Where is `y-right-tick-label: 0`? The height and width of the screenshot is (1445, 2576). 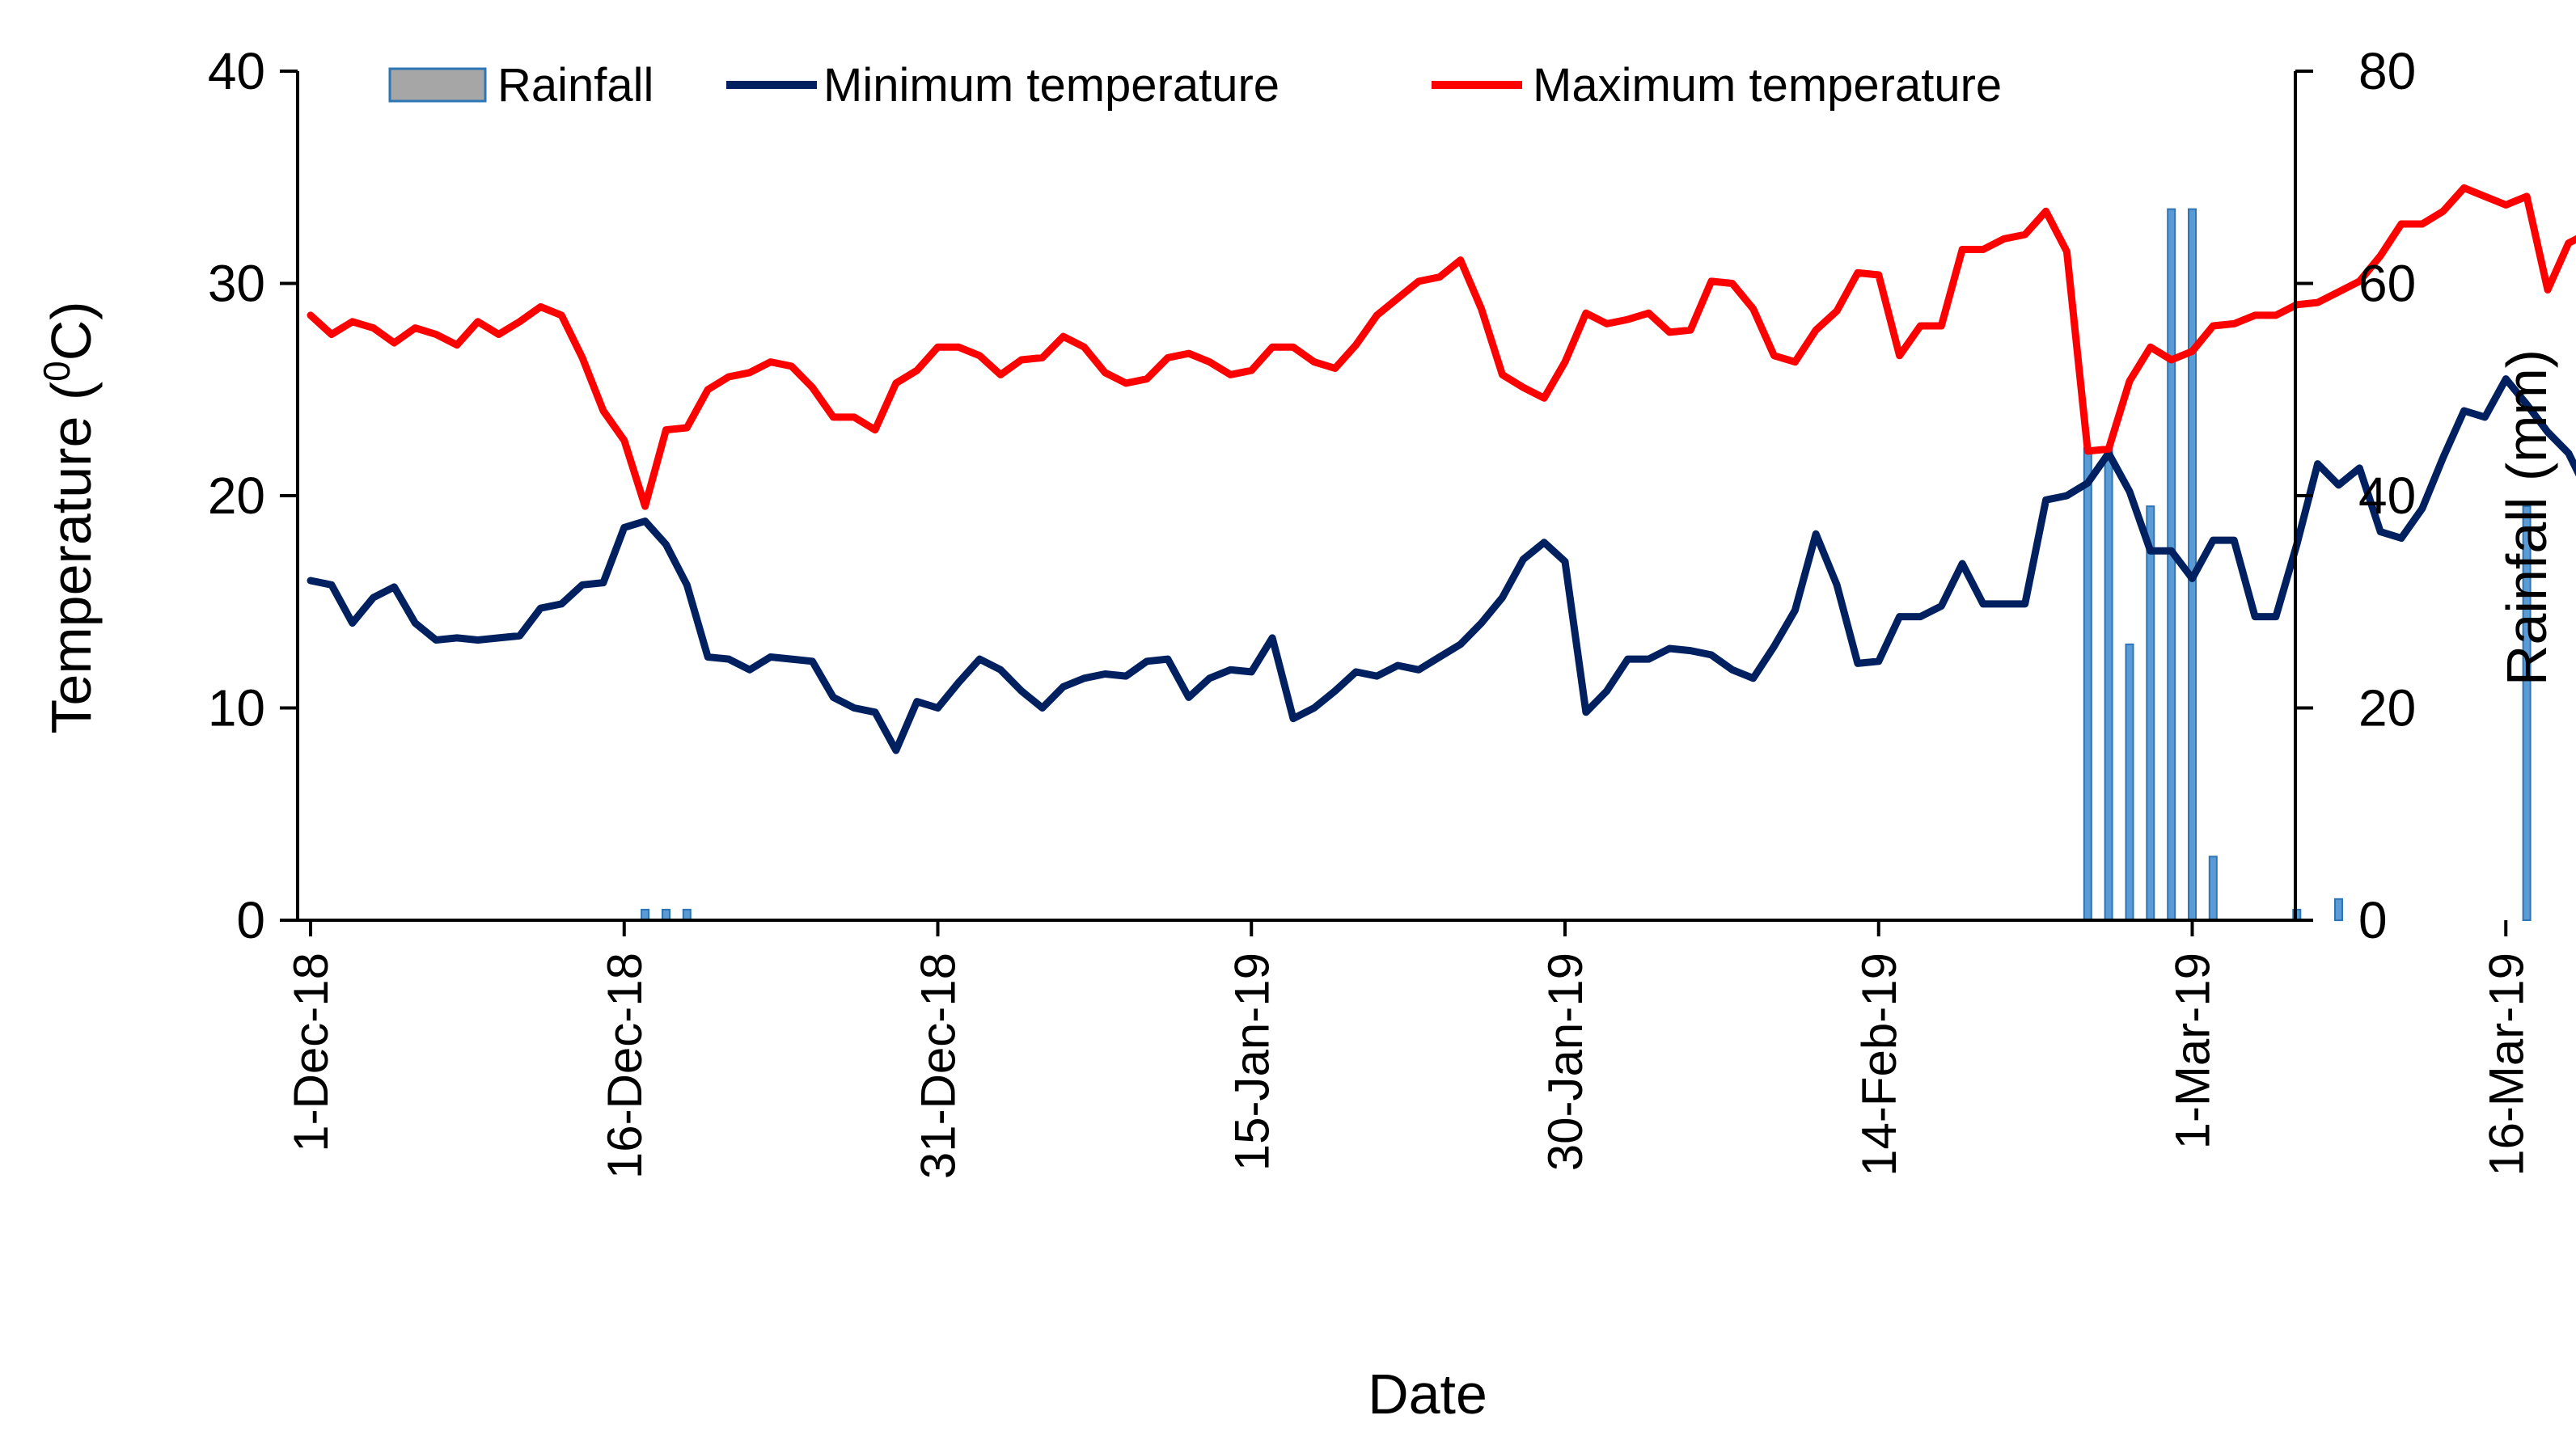
y-right-tick-label: 0 is located at coordinates (2373, 920).